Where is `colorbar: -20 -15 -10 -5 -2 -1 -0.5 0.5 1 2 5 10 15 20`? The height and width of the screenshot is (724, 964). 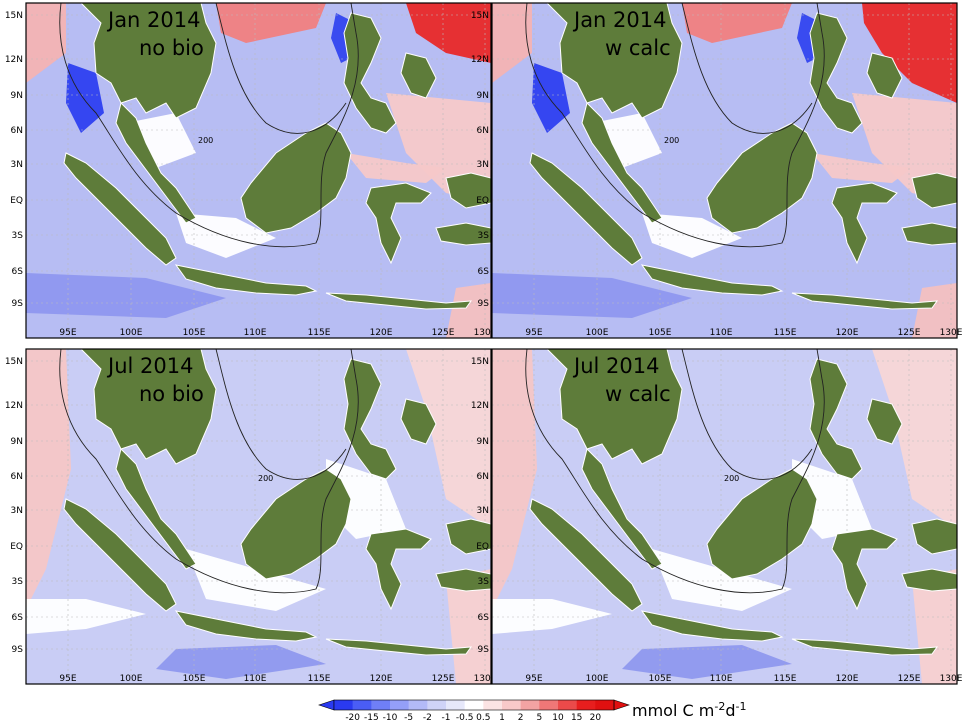
colorbar: -20 -15 -10 -5 -2 -1 -0.5 0.5 1 2 5 10 15 20 is located at coordinates (474, 711).